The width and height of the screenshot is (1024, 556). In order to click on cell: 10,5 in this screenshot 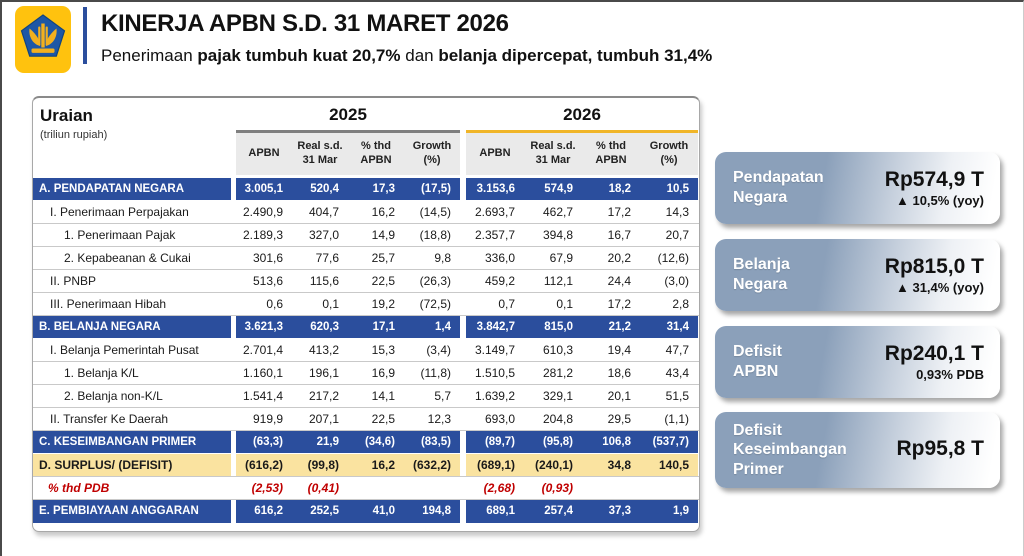, I will do `click(669, 189)`.